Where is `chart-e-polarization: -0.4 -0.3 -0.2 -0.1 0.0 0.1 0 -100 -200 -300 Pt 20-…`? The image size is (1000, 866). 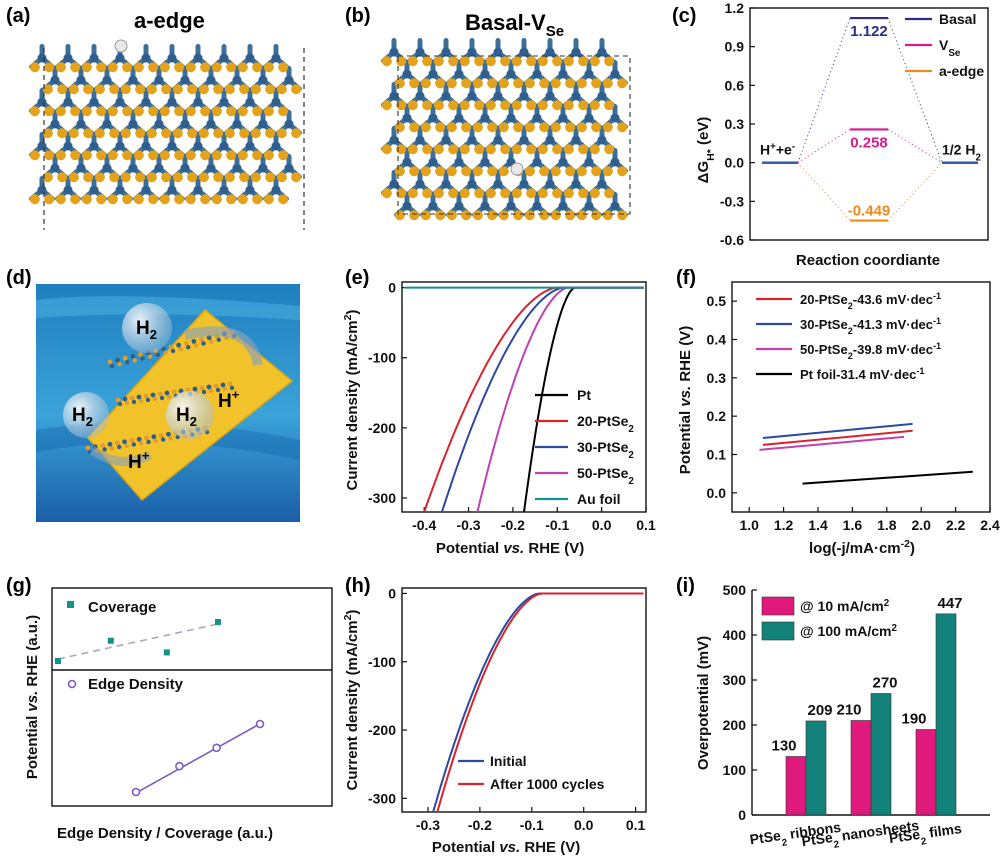 chart-e-polarization: -0.4 -0.3 -0.2 -0.1 0.0 0.1 0 -100 -200 -300 Pt 20-… is located at coordinates (499, 418).